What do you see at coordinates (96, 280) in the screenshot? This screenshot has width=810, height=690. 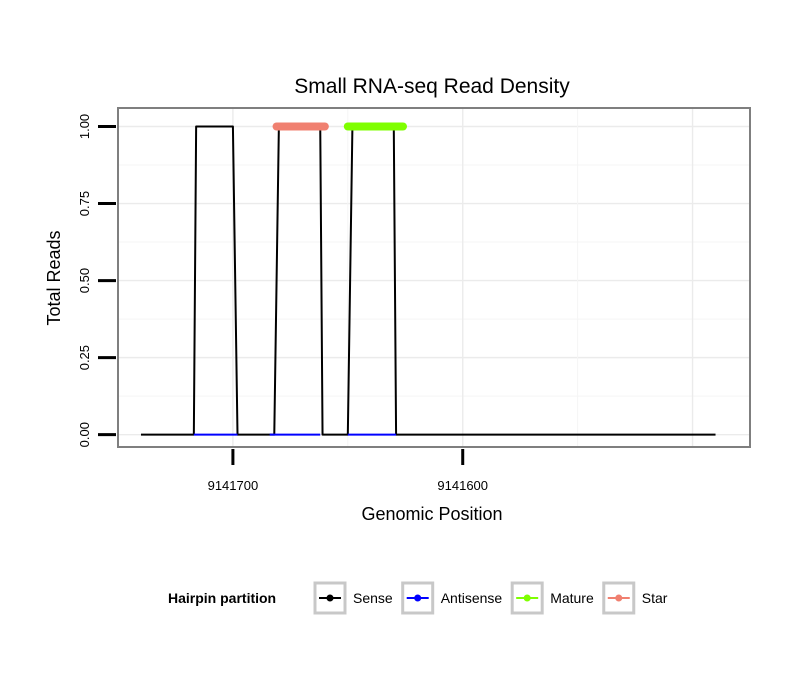 I see `y-axis: 0.00 0.25 0.50 0.75 1.00` at bounding box center [96, 280].